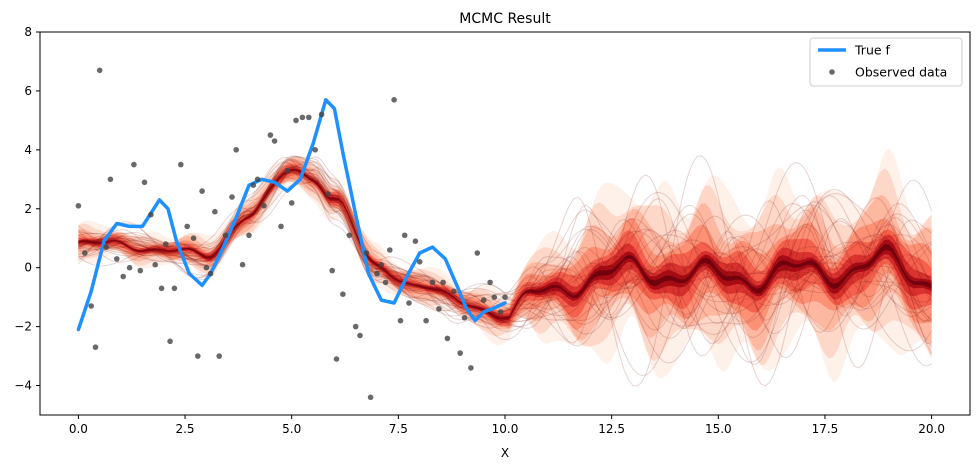 The width and height of the screenshot is (980, 470). What do you see at coordinates (78, 429) in the screenshot?
I see `x-tick-label: 0.0` at bounding box center [78, 429].